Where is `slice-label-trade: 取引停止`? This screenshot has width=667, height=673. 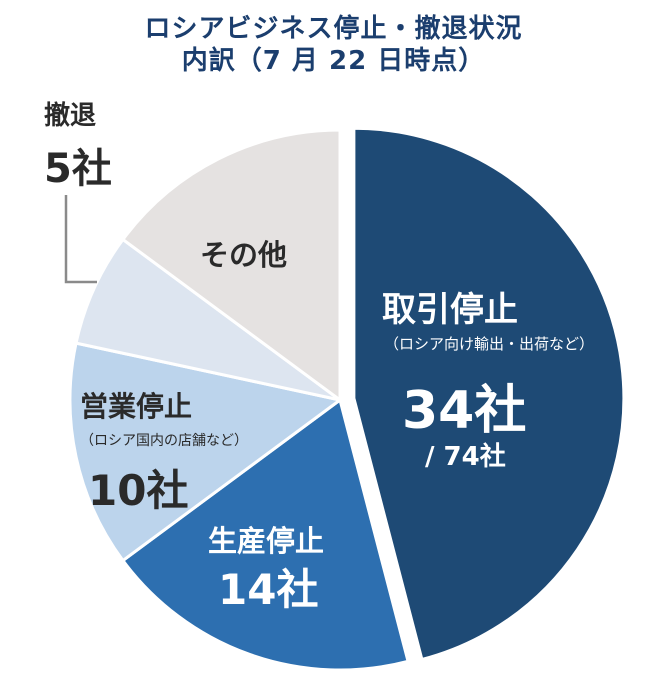 slice-label-trade: 取引停止 is located at coordinates (450, 310).